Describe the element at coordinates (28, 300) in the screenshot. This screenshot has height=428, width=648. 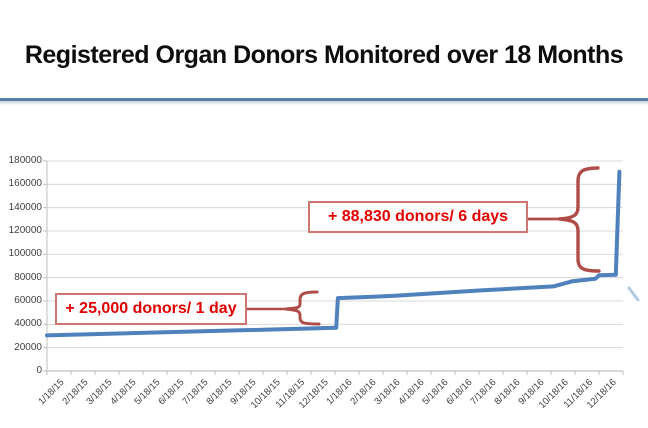
I see `y-axis-label: 60000` at that location.